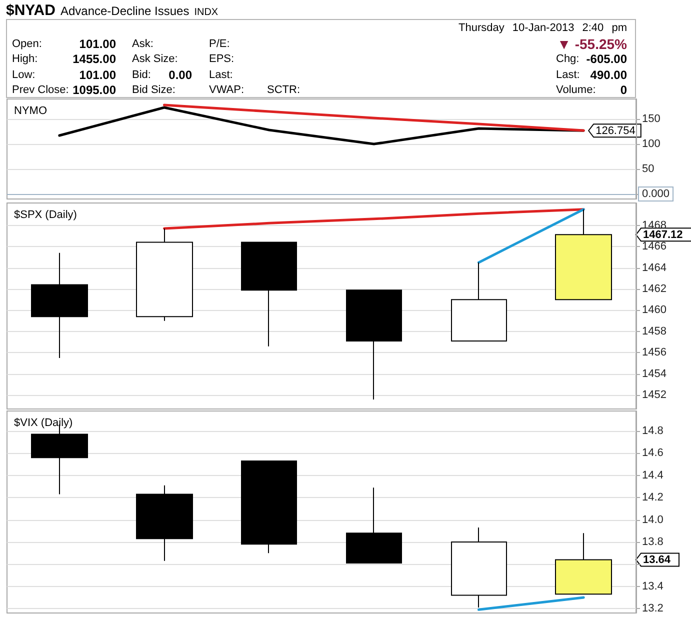 This screenshot has height=621, width=691. Describe the element at coordinates (654, 331) in the screenshot. I see `y-tick-label: 1458` at that location.